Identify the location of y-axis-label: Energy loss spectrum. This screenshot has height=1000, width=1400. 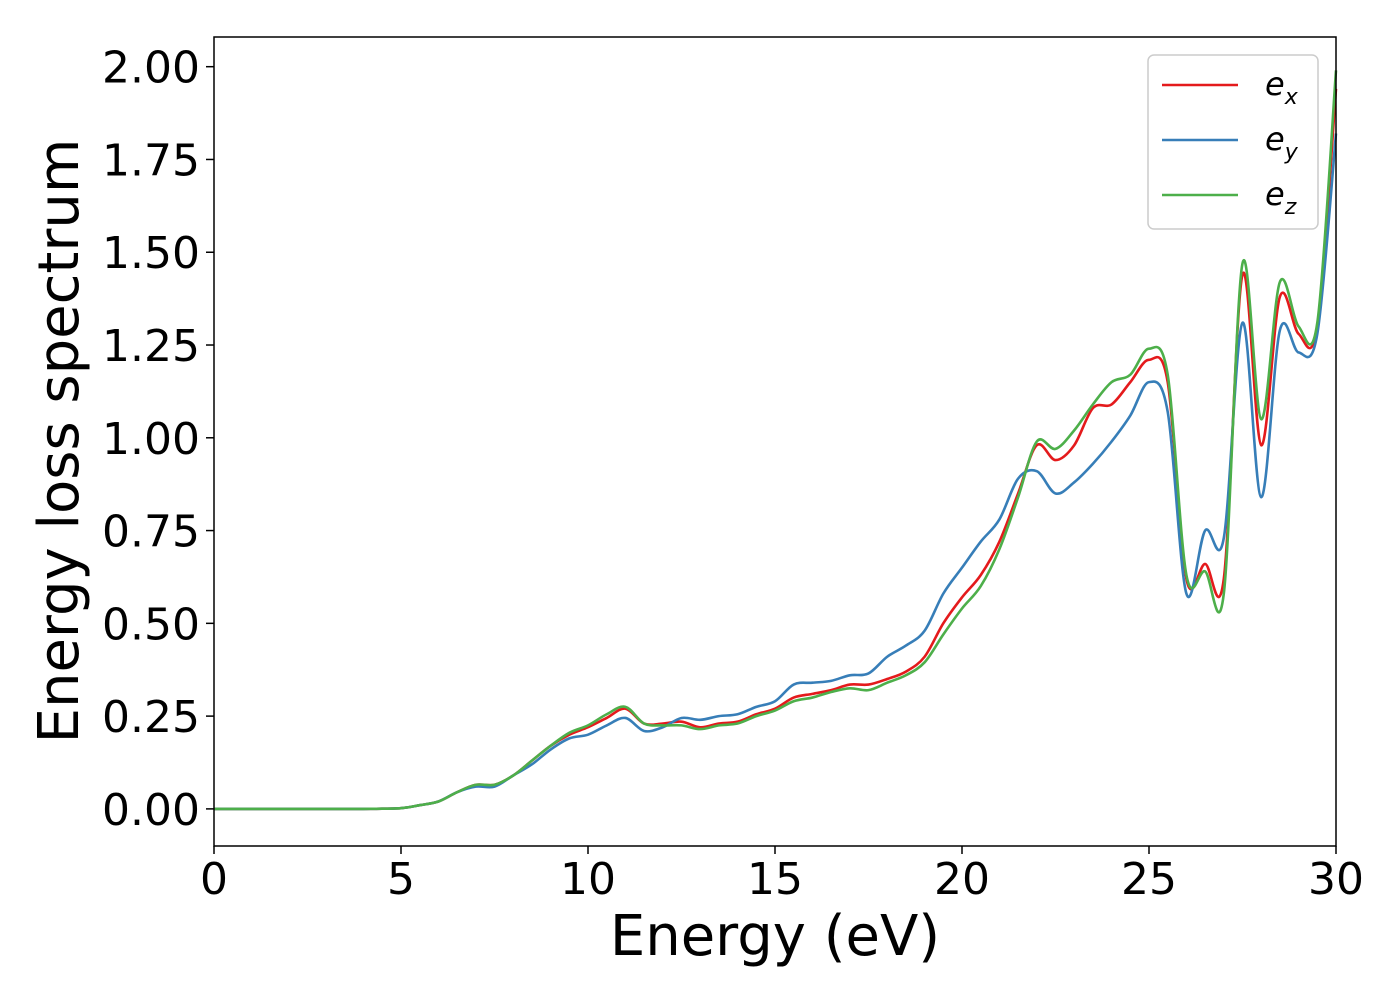
(59, 441).